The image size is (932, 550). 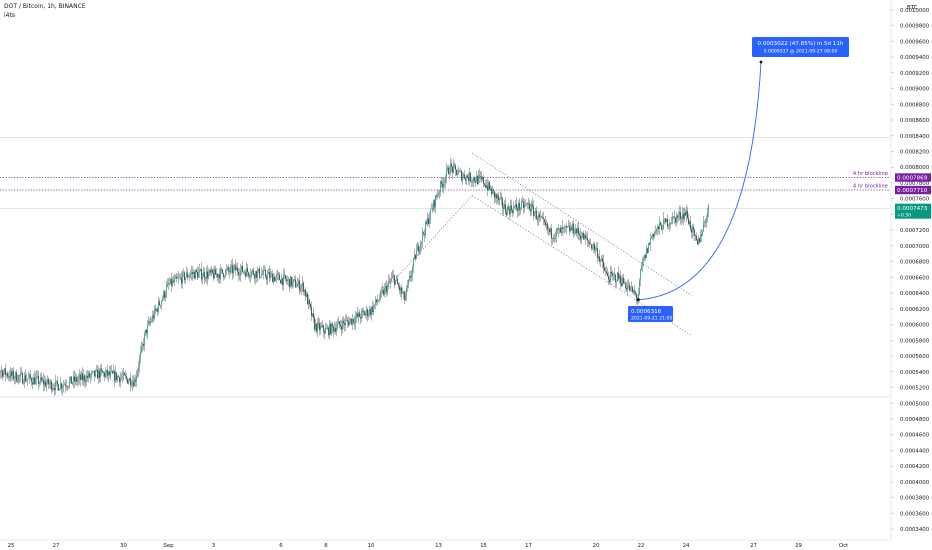 What do you see at coordinates (45, 6) in the screenshot?
I see `symbol-title: DOT / Bitcoin, 1h, BINANCE` at bounding box center [45, 6].